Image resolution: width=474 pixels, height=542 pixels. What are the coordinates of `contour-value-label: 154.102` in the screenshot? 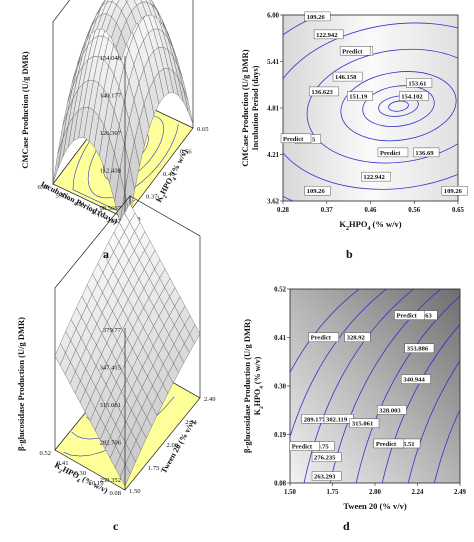 It's located at (412, 97).